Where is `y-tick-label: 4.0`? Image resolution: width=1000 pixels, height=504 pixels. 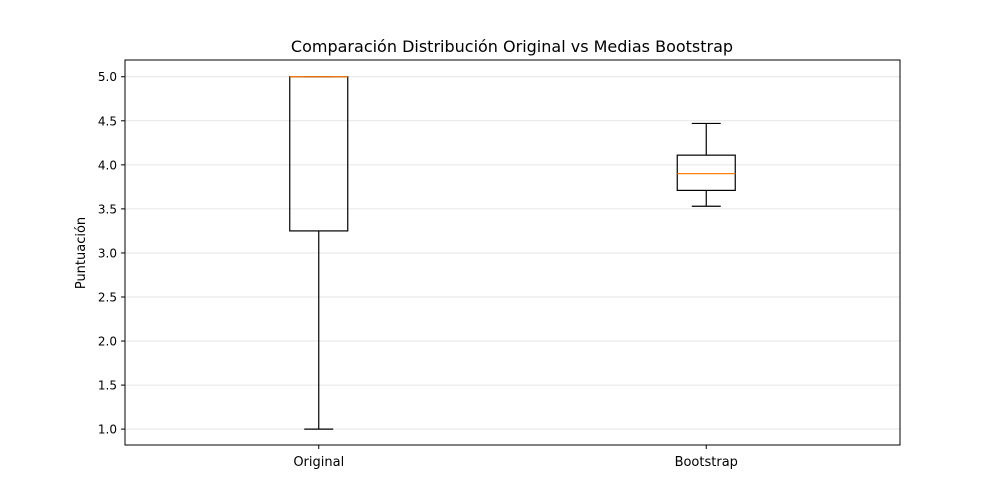 y-tick-label: 4.0 is located at coordinates (107, 165).